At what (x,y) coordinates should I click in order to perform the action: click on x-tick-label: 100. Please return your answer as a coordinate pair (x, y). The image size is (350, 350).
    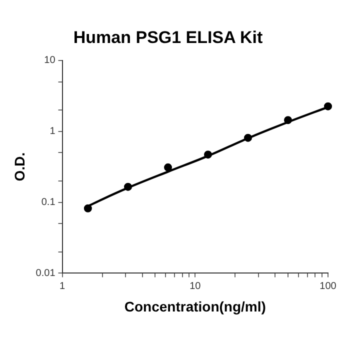
    Looking at the image, I should click on (328, 286).